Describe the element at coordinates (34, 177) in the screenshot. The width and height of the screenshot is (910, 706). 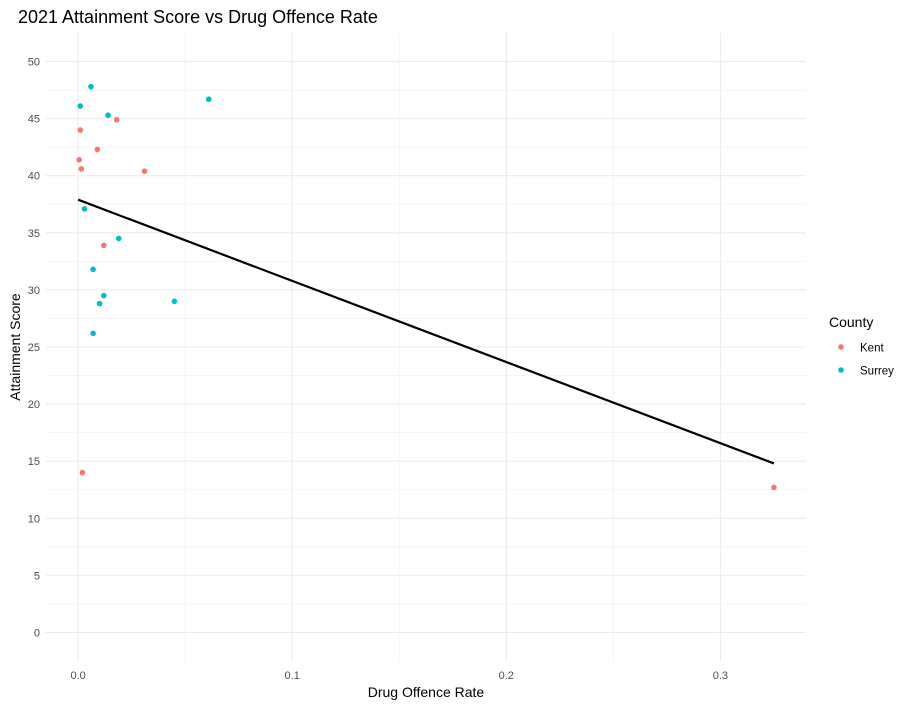
I see `y-tick-label: 40` at that location.